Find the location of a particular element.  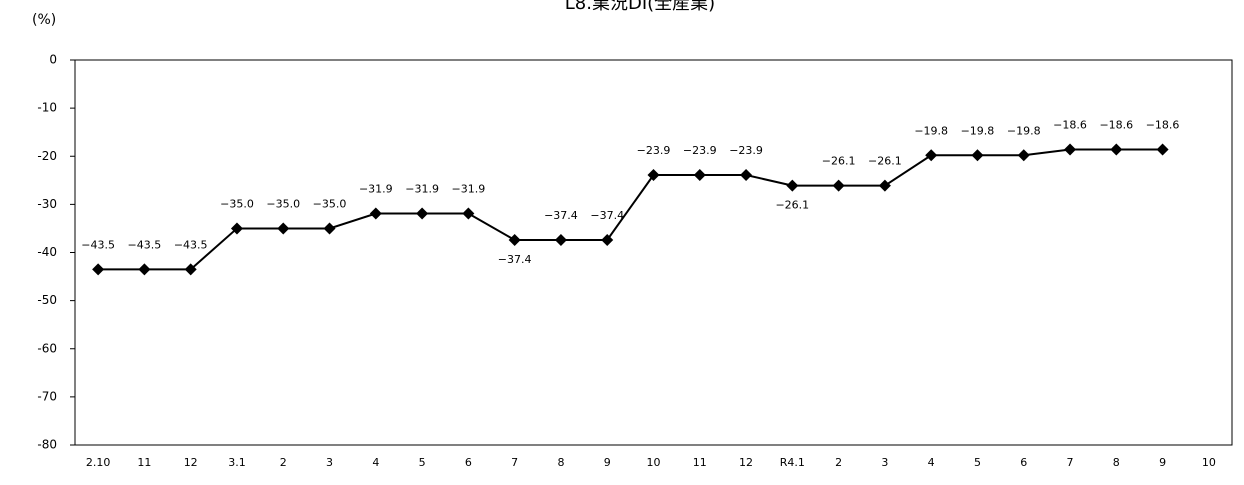

y-axis-label: (%) is located at coordinates (44, 20).